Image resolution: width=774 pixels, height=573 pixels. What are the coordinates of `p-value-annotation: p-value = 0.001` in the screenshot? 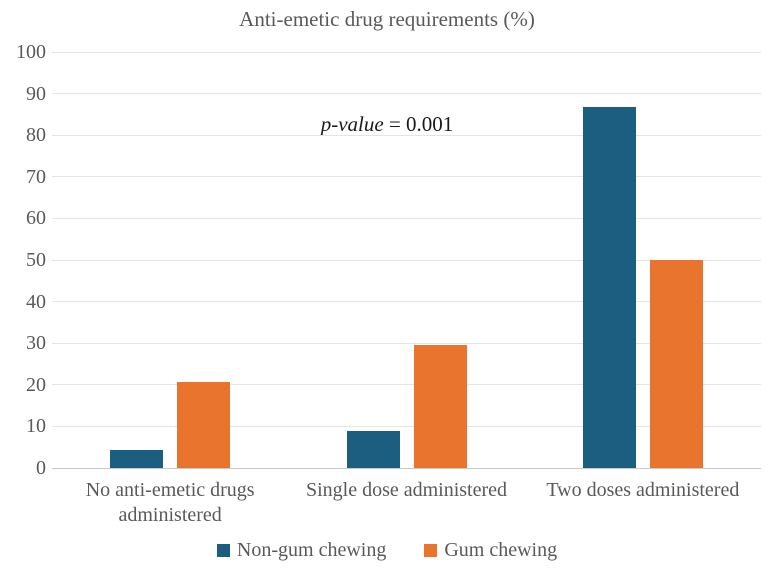 It's located at (387, 124).